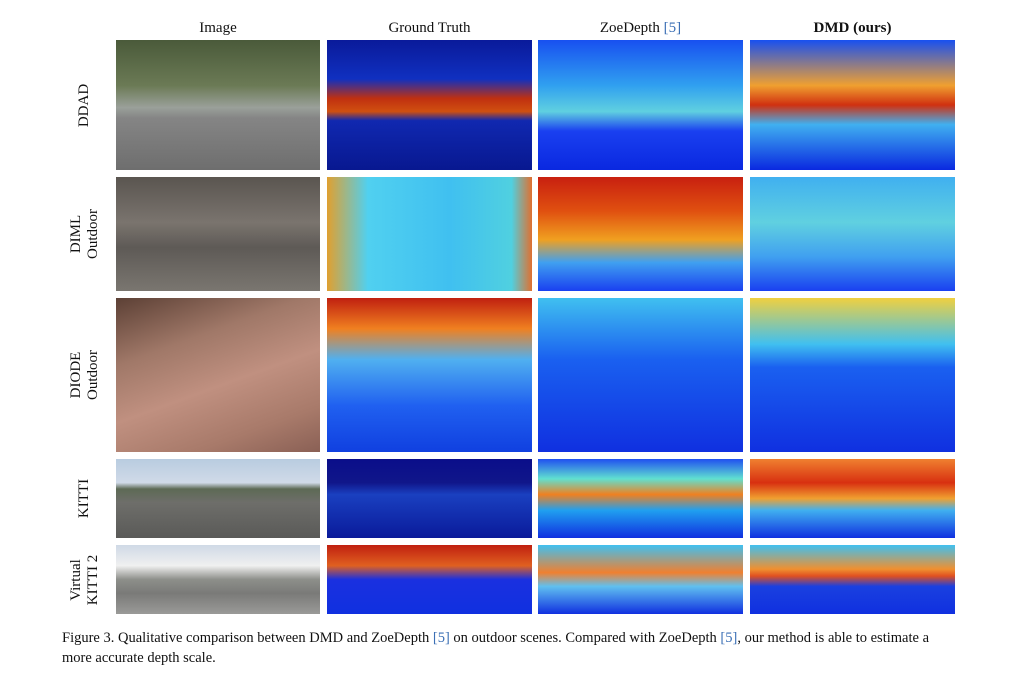 This screenshot has width=1024, height=676. Describe the element at coordinates (852, 375) in the screenshot. I see `dmd-diode` at that location.